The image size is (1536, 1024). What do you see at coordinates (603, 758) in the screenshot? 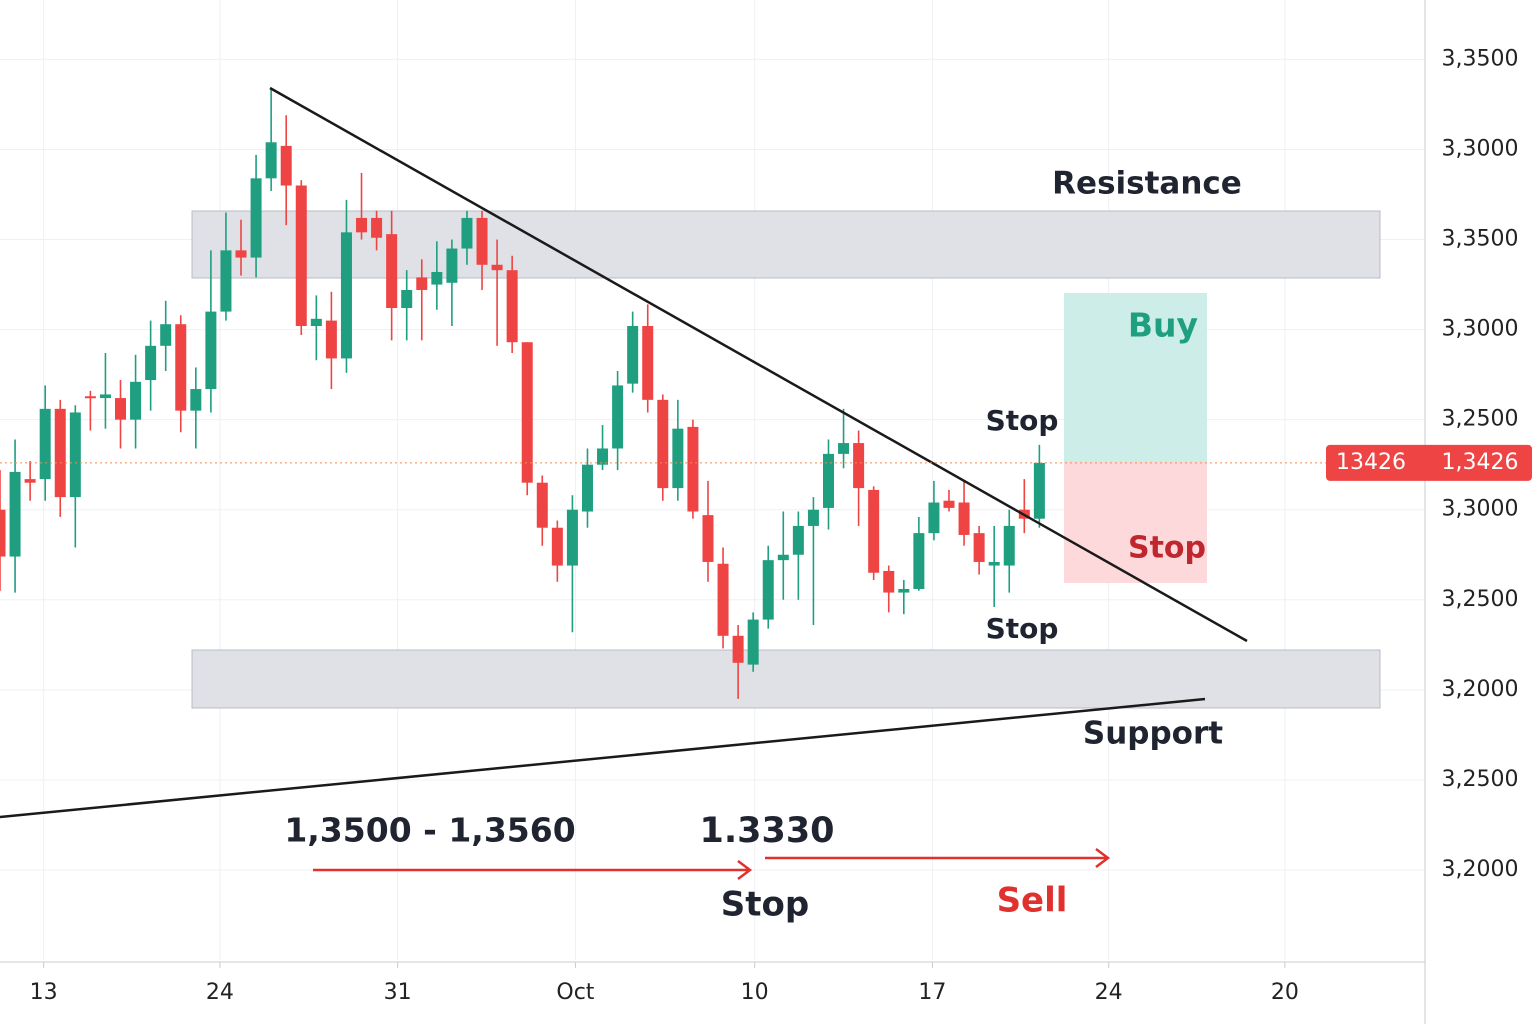
I see `up-trendline` at bounding box center [603, 758].